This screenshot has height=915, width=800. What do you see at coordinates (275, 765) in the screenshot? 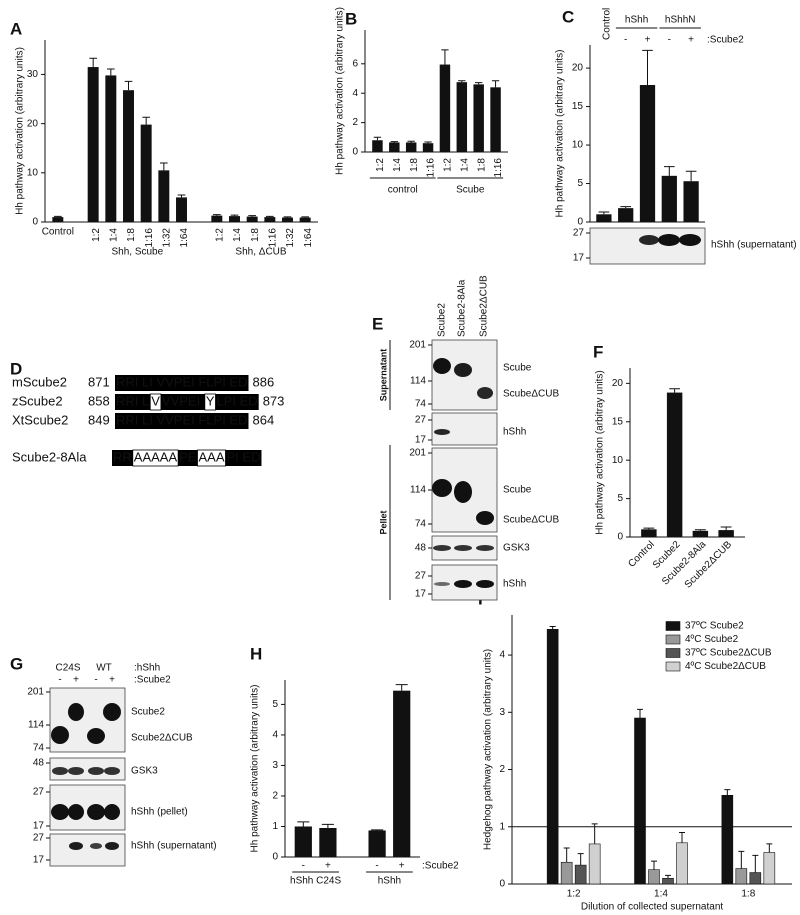
I see `y-tick-label: 3` at bounding box center [275, 765].